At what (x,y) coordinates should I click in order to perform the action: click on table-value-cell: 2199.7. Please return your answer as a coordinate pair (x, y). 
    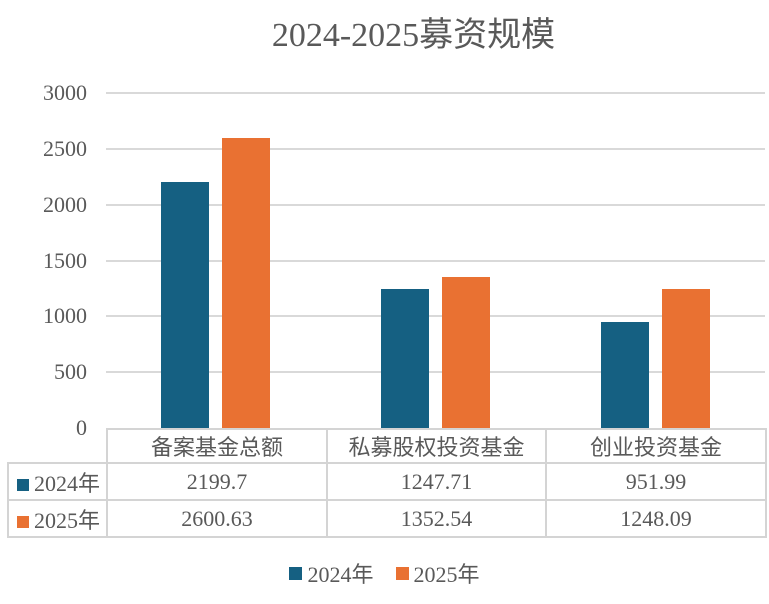
    Looking at the image, I should click on (217, 481).